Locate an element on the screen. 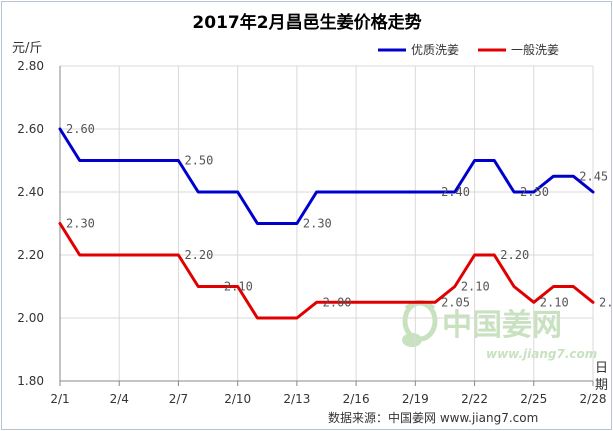 Image resolution: width=613 pixels, height=431 pixels. x-tick-label: 2/16 is located at coordinates (356, 399).